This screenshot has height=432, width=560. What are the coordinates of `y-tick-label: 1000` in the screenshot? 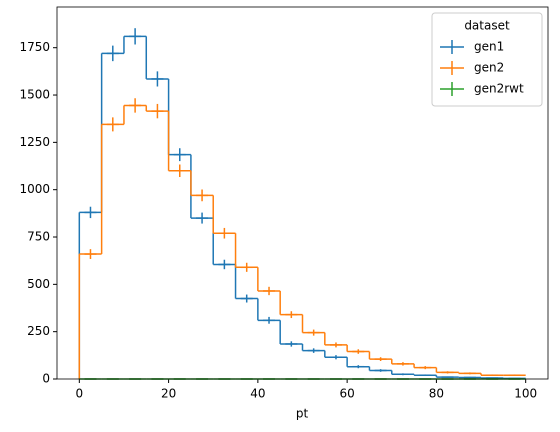 It's located at (34, 189).